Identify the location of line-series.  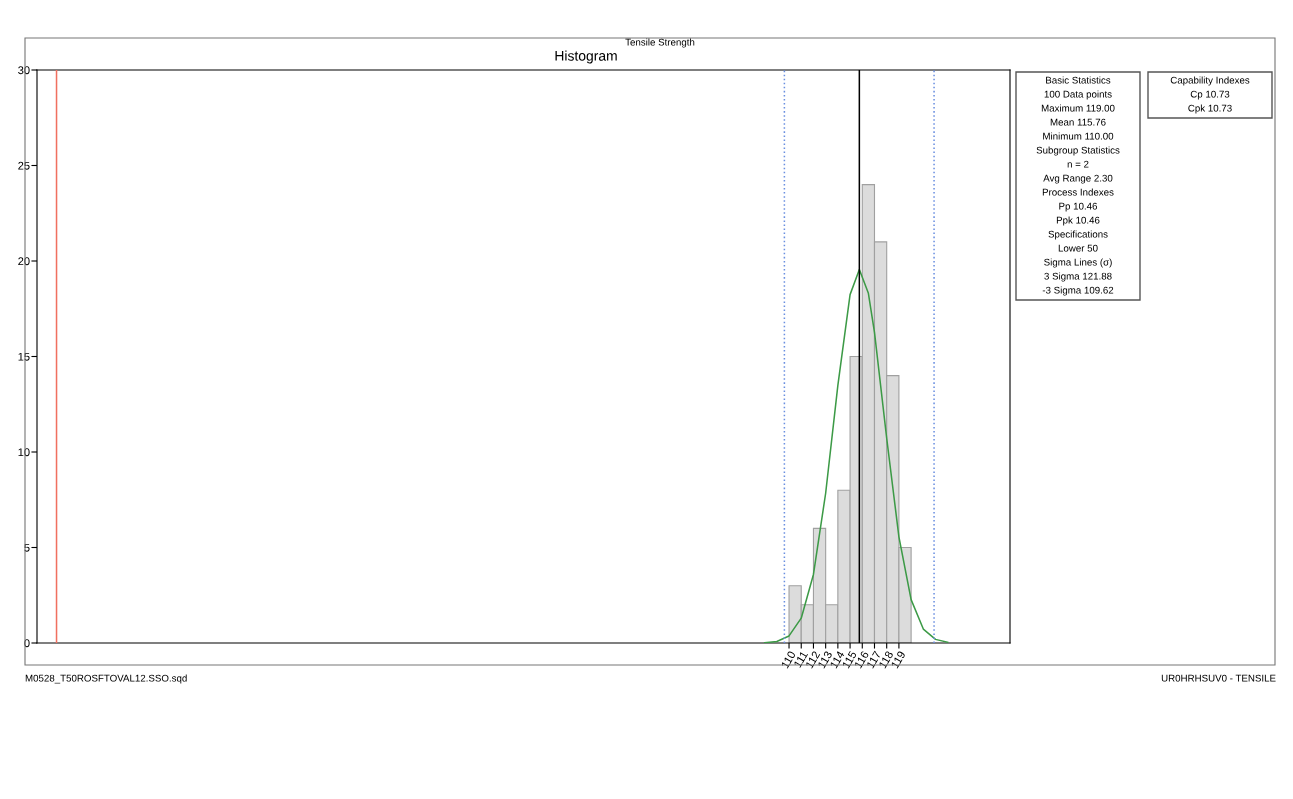
(856, 455).